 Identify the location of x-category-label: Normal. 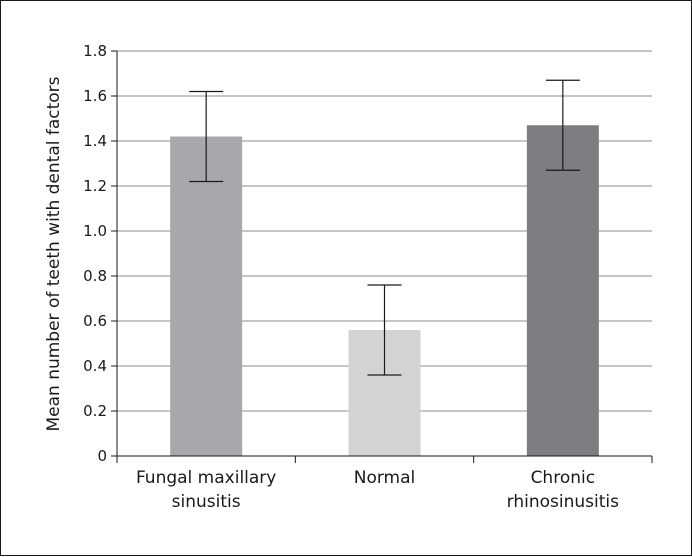
(385, 478).